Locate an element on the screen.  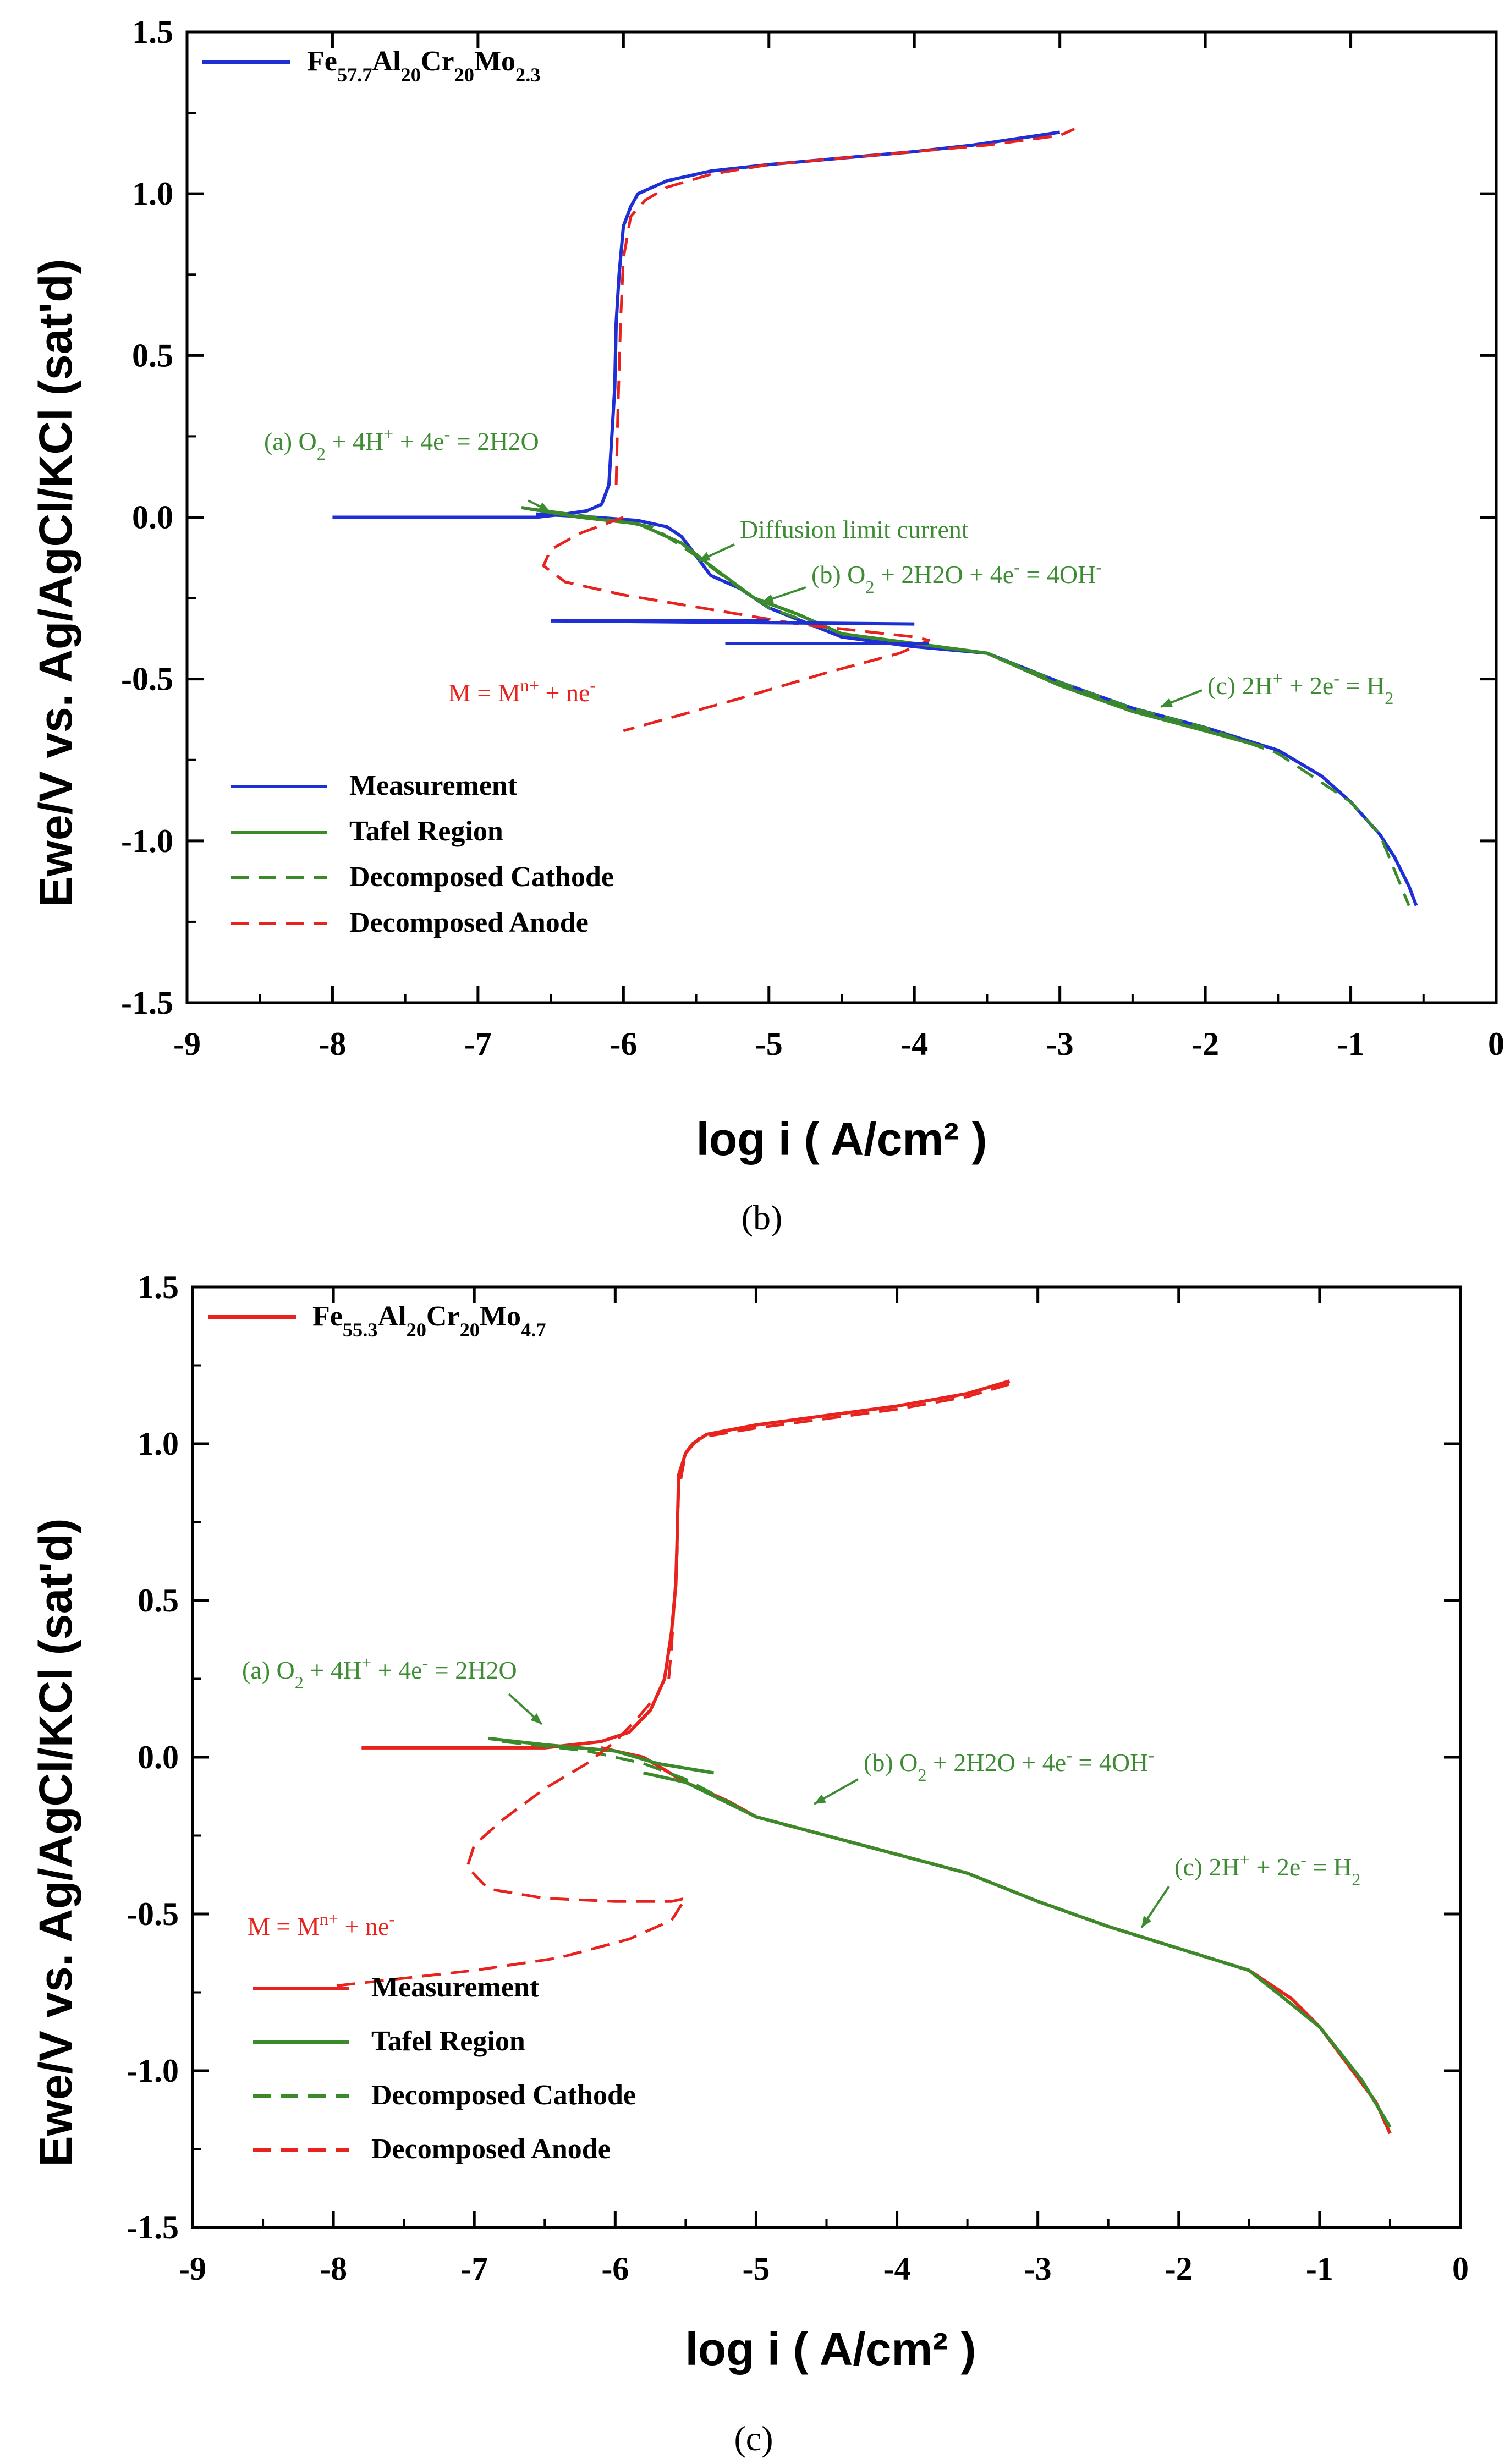
figure-caption: (b) is located at coordinates (763, 1217).